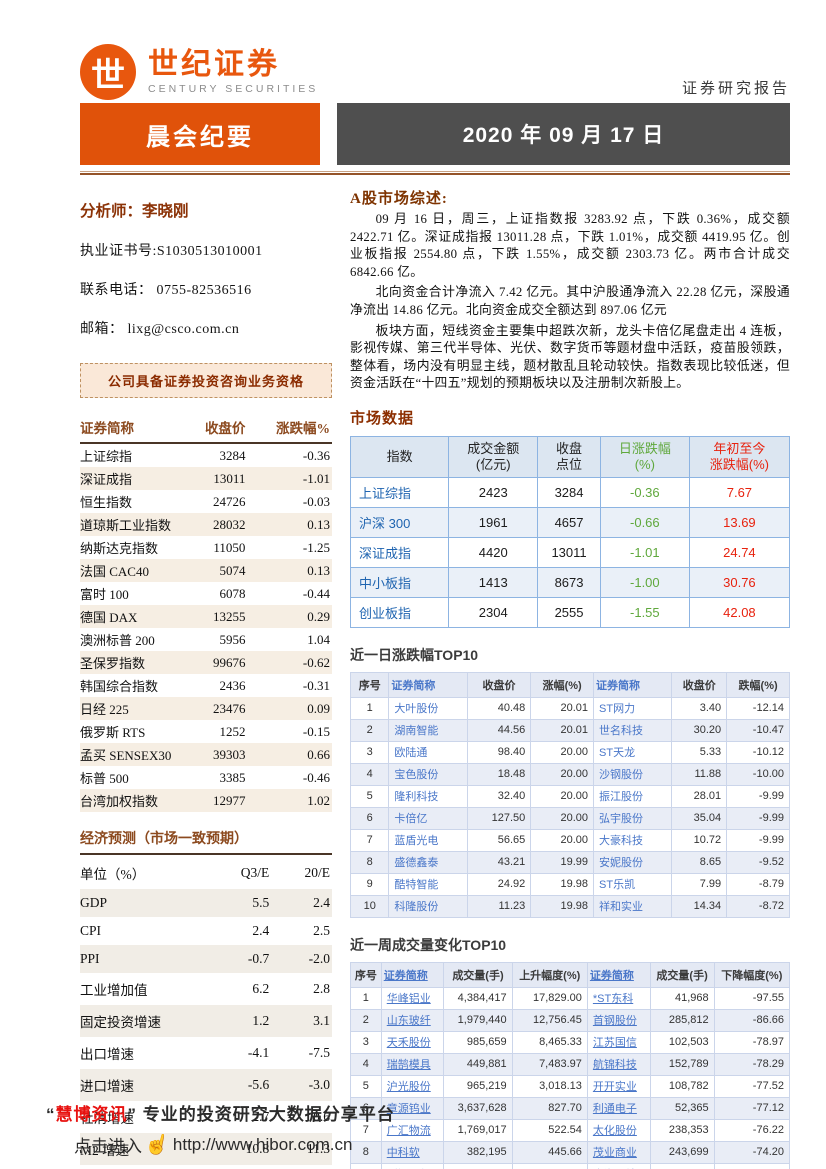  I want to click on loser-name-cell: 沙钢股份, so click(633, 774).